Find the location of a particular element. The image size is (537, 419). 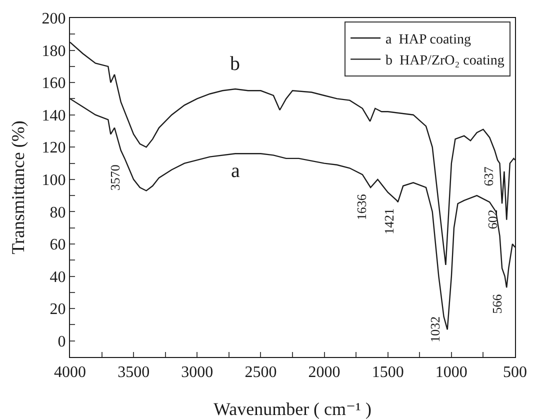

y-tick-label: 180 is located at coordinates (54, 51).